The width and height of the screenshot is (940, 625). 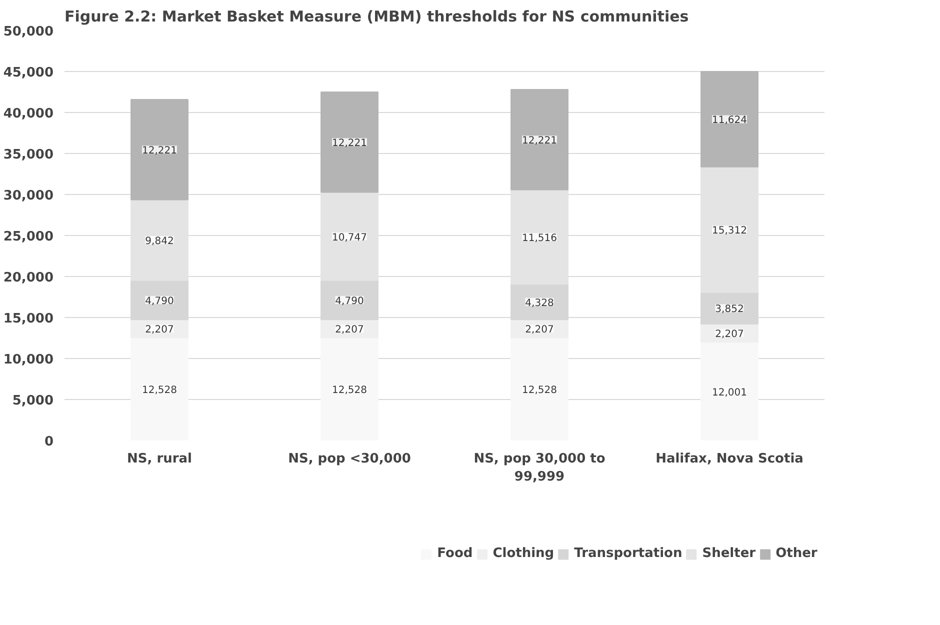 I want to click on legend-label: Shelter, so click(x=729, y=553).